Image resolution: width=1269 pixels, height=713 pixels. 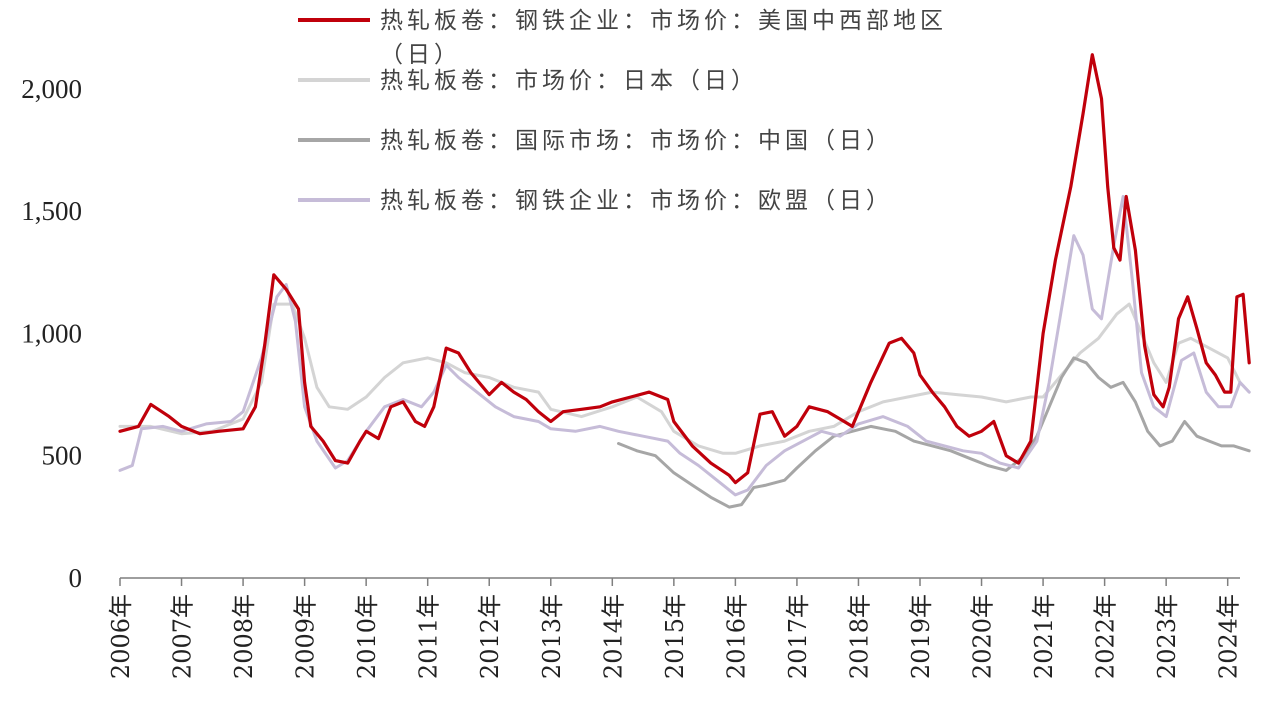 I want to click on x-tick-label-2024: 2024年, so click(x=1229, y=636).